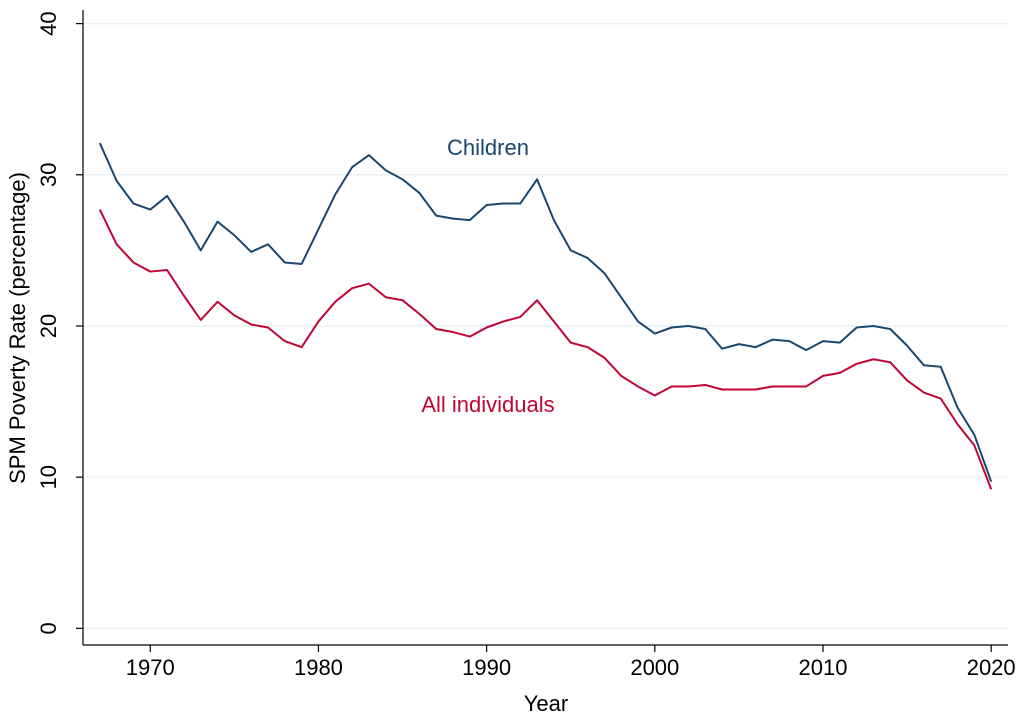 The image size is (1028, 717). Describe the element at coordinates (318, 667) in the screenshot. I see `x-tick-label: 1980` at that location.